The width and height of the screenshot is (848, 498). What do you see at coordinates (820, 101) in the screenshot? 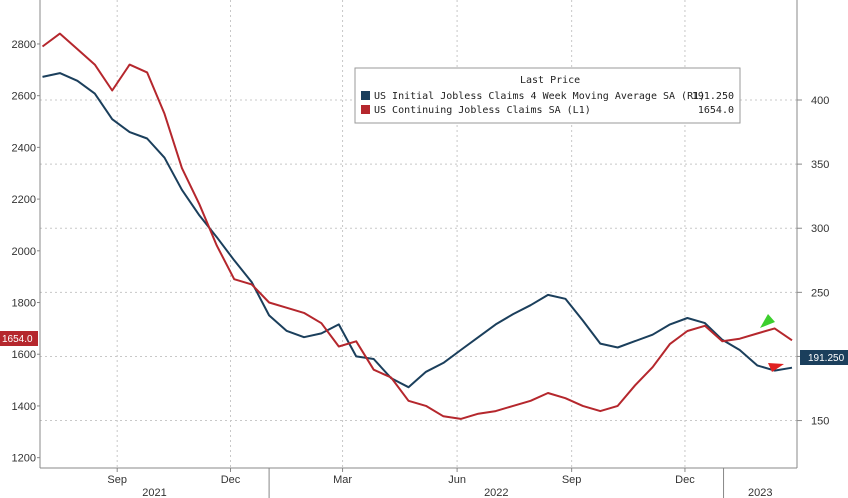
I see `right-tick-label-5: 400` at bounding box center [820, 101].